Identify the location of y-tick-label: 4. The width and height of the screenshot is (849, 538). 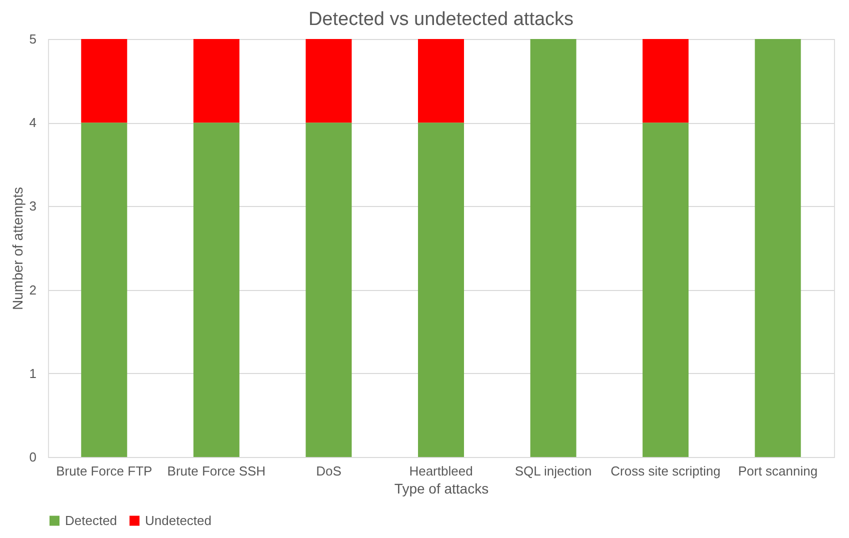
(32, 122).